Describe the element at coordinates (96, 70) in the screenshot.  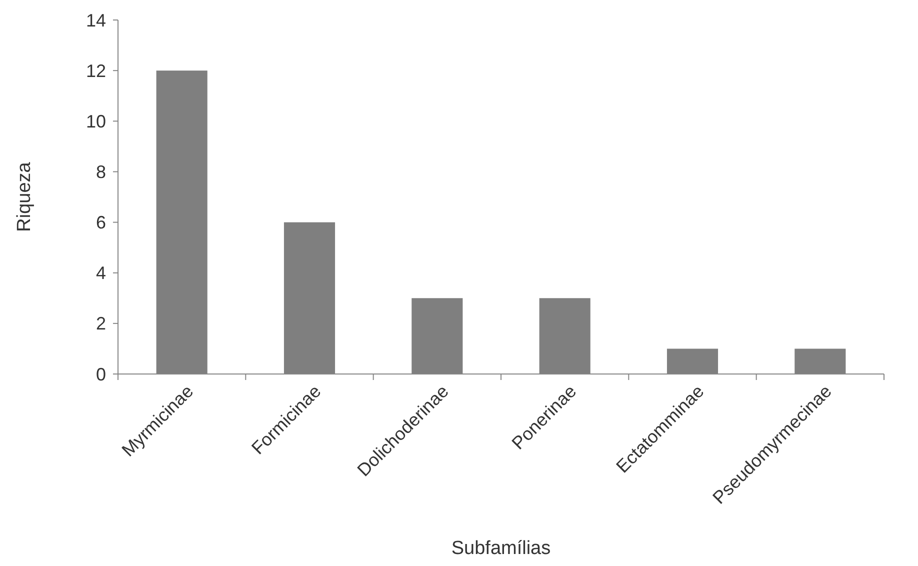
I see `y-tick-label: 12` at that location.